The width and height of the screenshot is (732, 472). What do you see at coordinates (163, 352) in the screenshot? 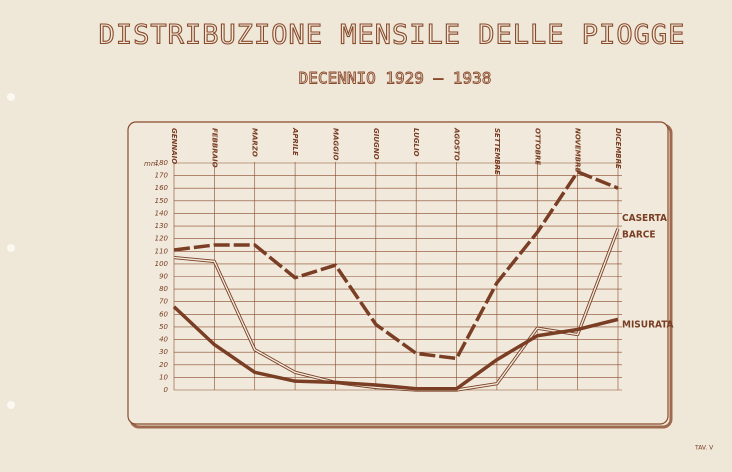
I see `y-tick-label: 30` at bounding box center [163, 352].